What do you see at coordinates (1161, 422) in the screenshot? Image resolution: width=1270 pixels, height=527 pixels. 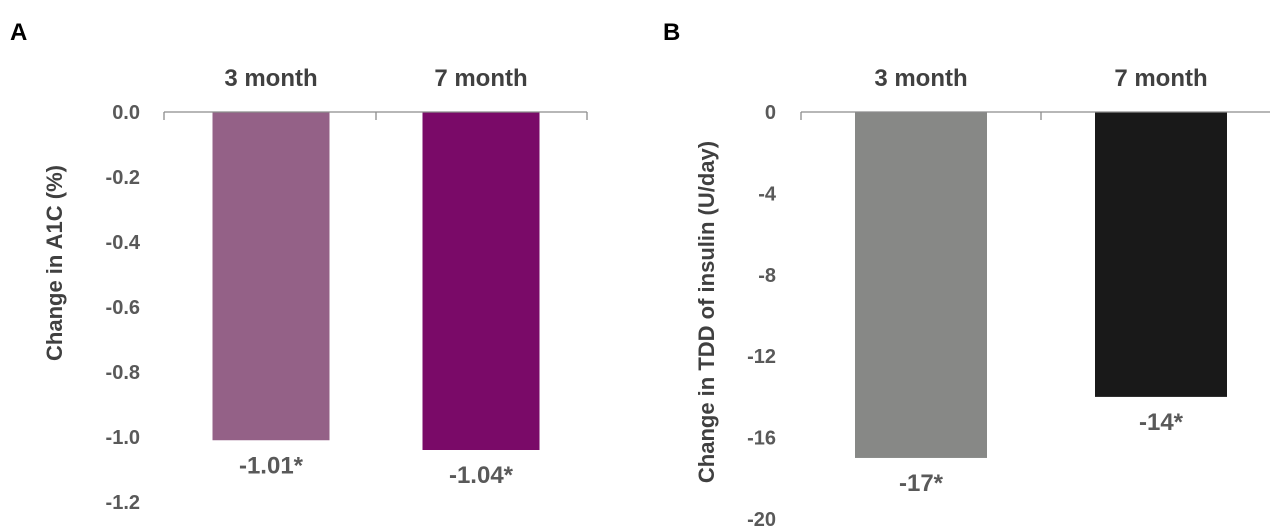 I see `panel-b-data-label: -14*` at bounding box center [1161, 422].